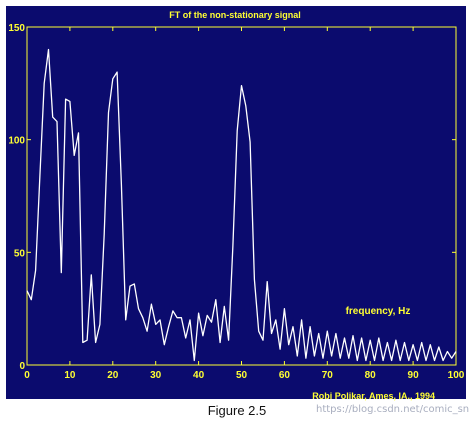  I want to click on x-tick-label: 0, so click(27, 375).